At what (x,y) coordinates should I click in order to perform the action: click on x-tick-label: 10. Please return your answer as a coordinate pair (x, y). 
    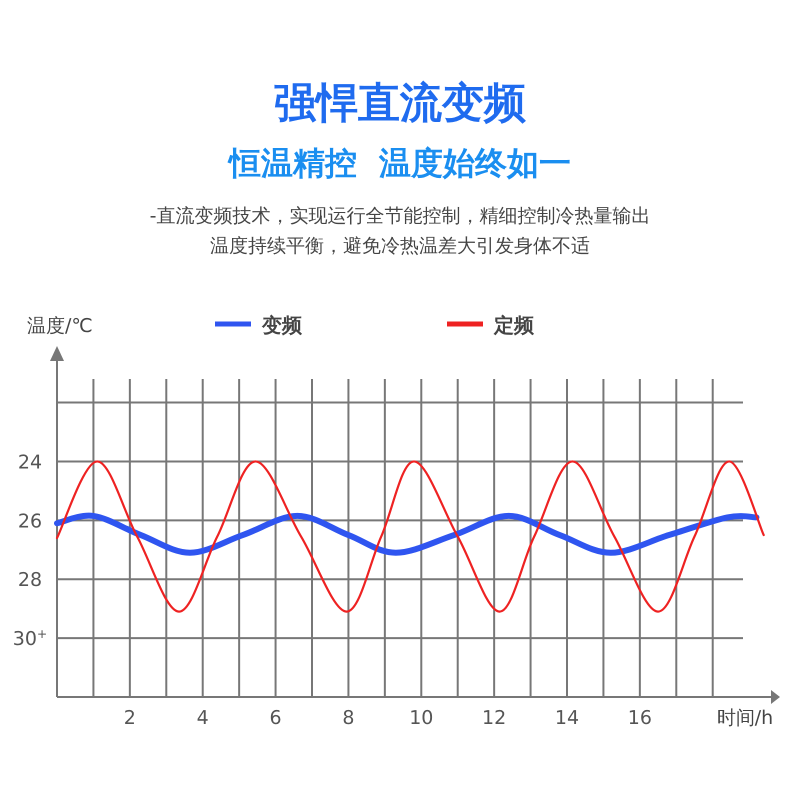
    Looking at the image, I should click on (421, 718).